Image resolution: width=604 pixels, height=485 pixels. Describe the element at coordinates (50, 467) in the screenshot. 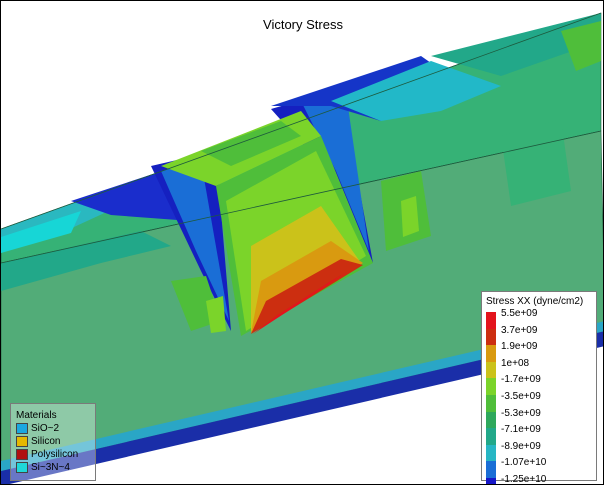

I see `material-label: Si~3N~4` at that location.